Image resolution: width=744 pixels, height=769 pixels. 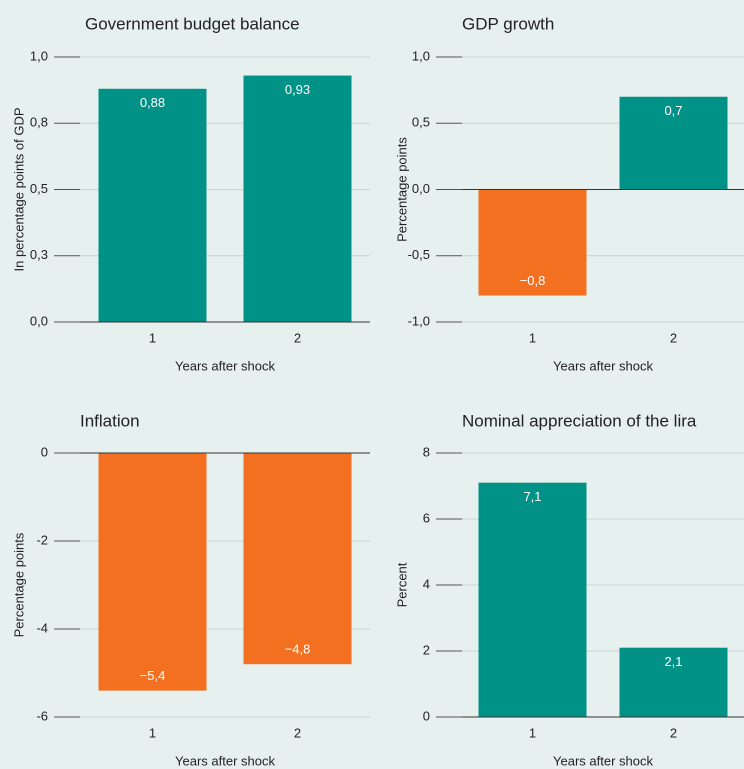 I want to click on y-tick-label: -2, so click(x=42, y=539).